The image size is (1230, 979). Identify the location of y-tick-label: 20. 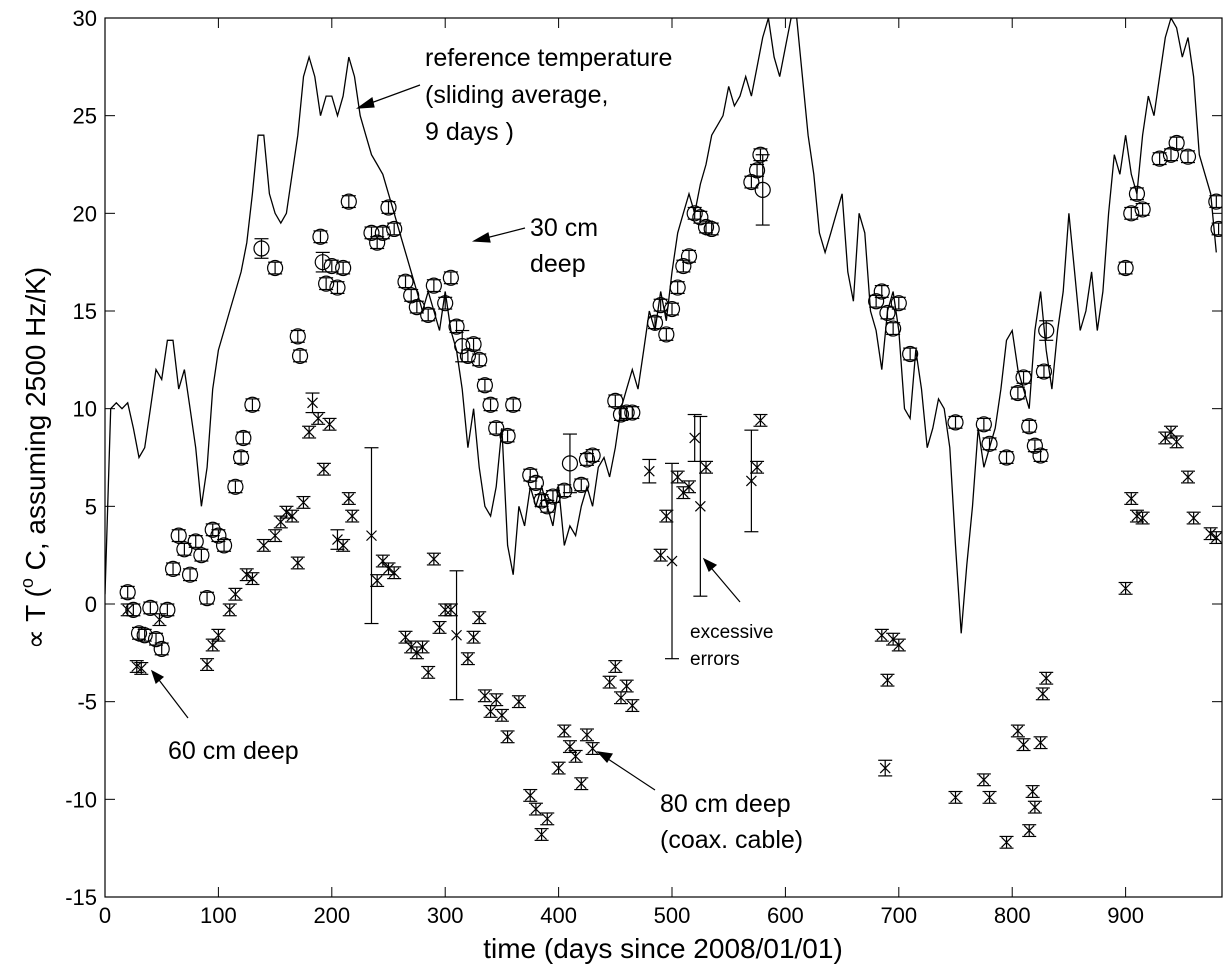
(85, 213).